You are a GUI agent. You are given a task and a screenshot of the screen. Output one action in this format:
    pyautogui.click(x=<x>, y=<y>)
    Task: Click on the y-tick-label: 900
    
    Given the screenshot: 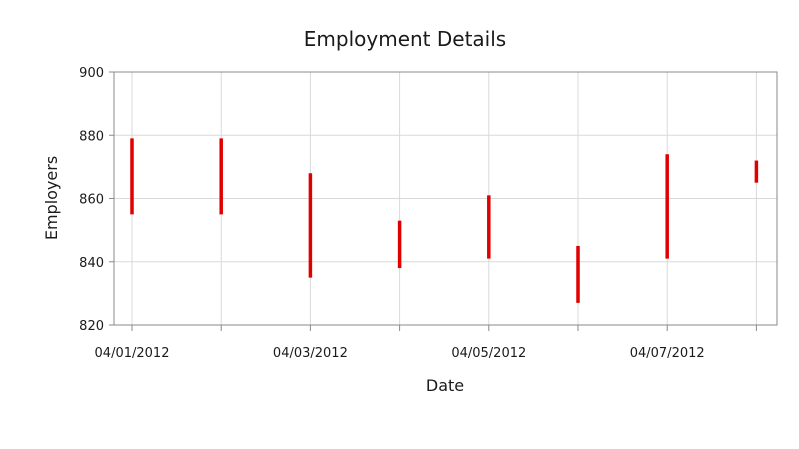 What is the action you would take?
    pyautogui.click(x=91, y=73)
    